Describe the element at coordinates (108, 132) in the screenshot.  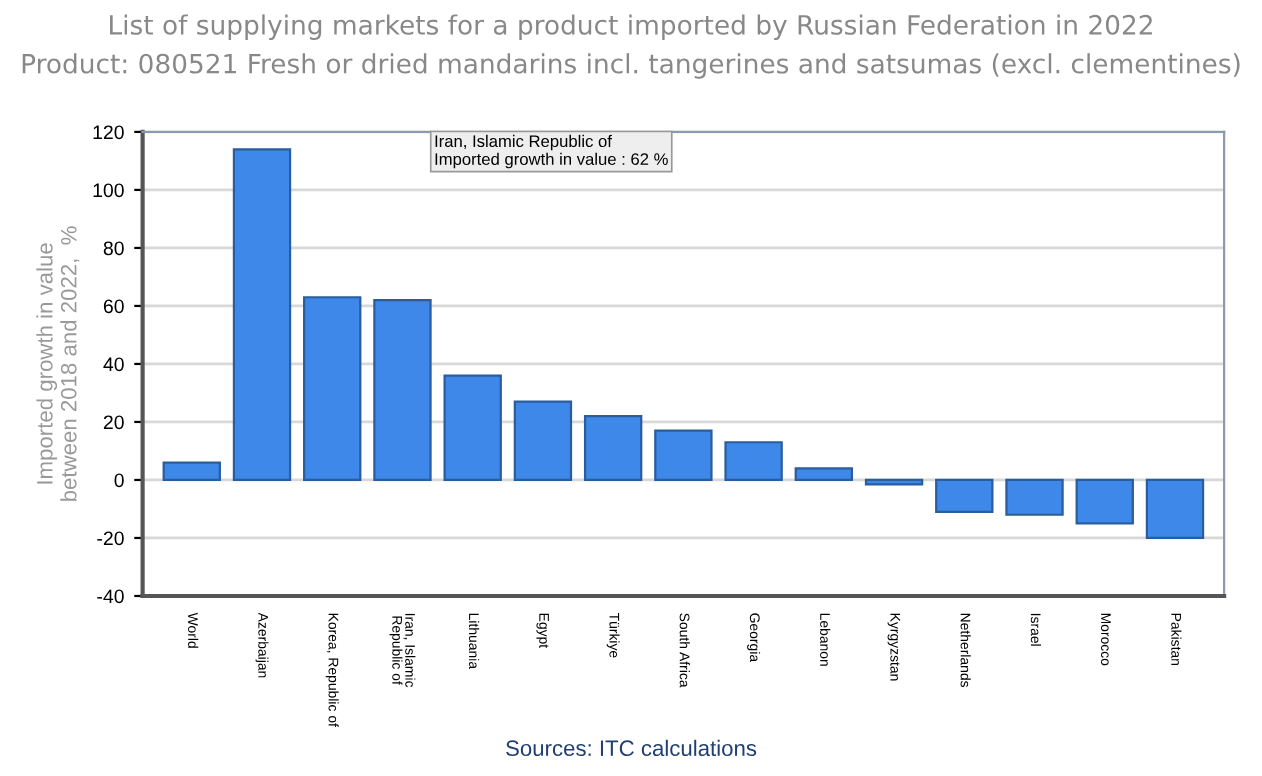
I see `y-tick-label: 120` at that location.